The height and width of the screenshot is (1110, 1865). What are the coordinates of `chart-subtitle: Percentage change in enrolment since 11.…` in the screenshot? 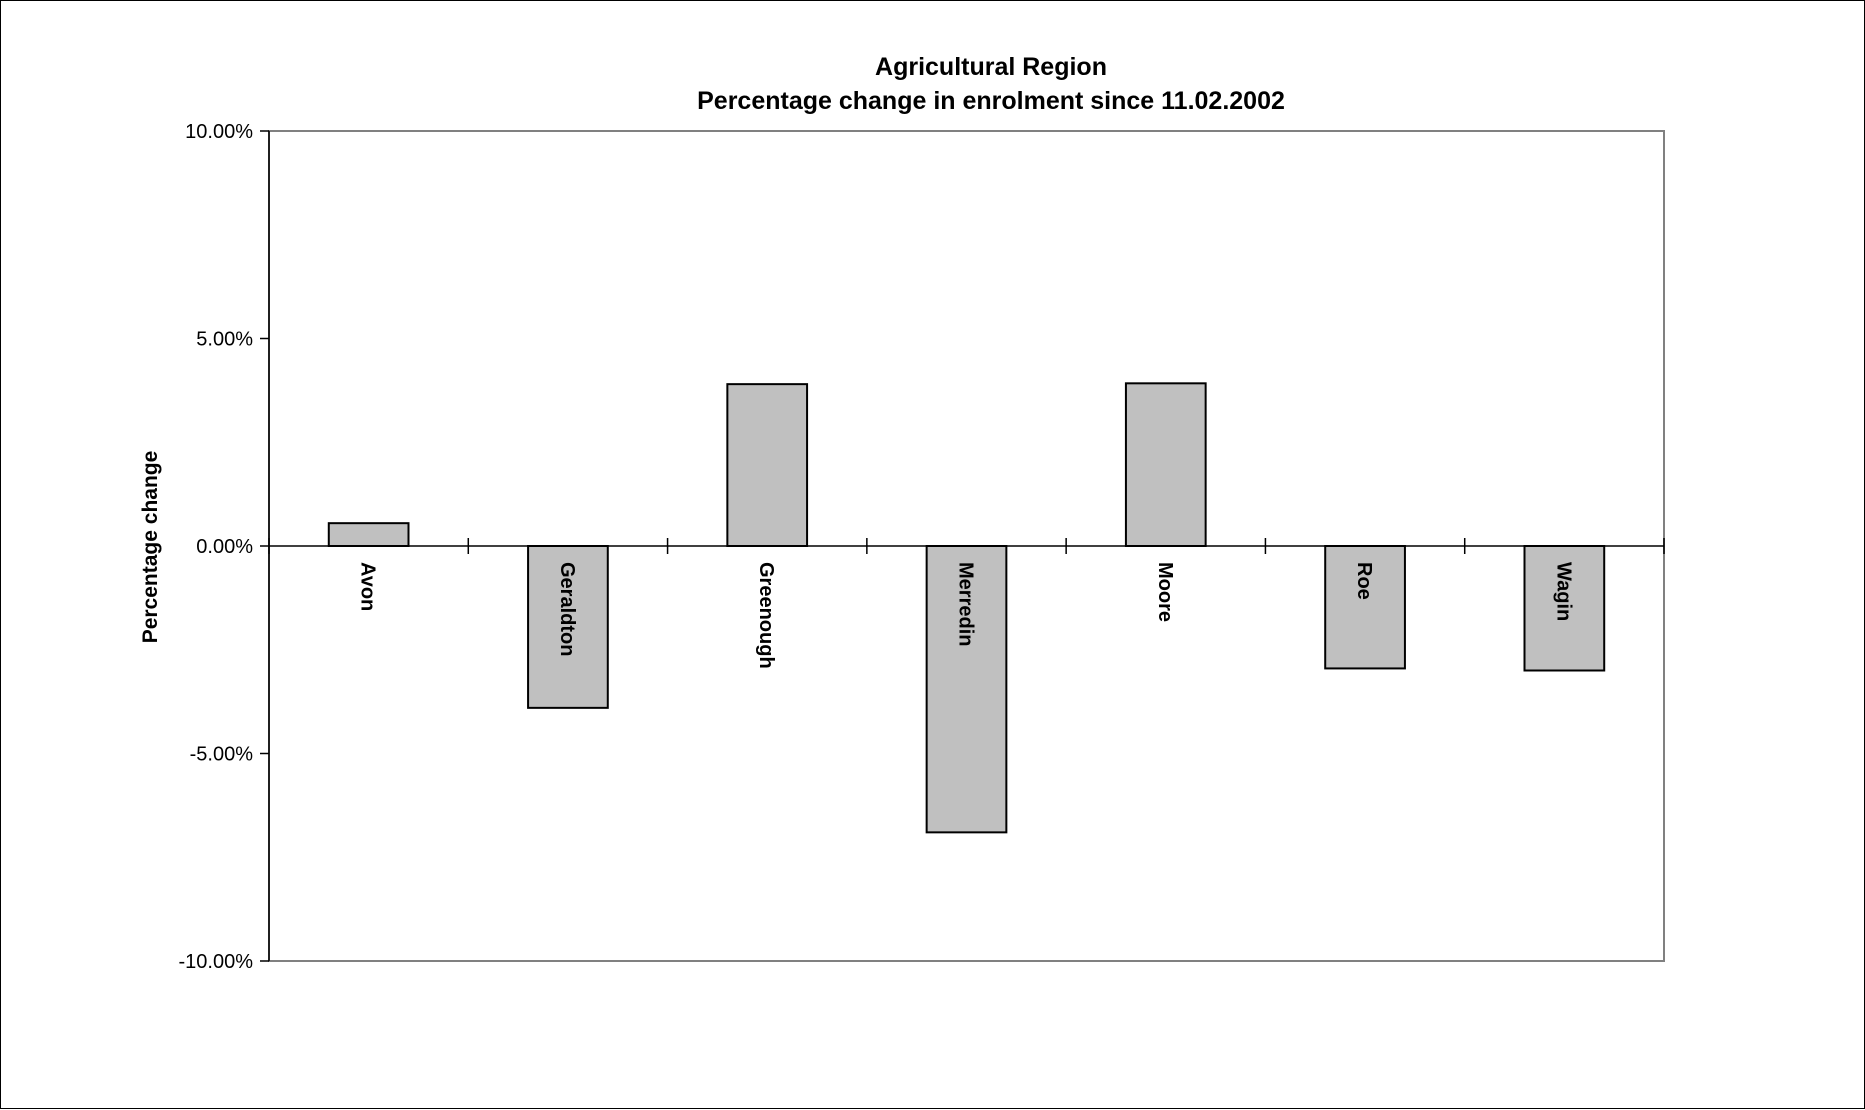 It's located at (991, 101).